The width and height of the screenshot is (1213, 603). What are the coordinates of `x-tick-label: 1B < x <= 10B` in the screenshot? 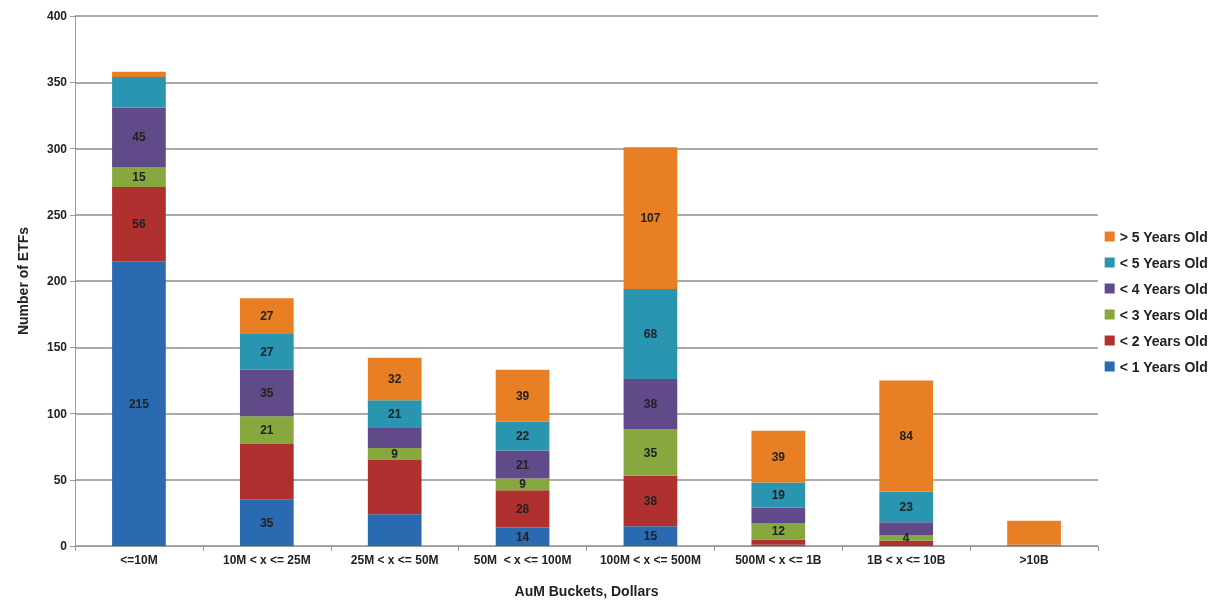 It's located at (906, 560).